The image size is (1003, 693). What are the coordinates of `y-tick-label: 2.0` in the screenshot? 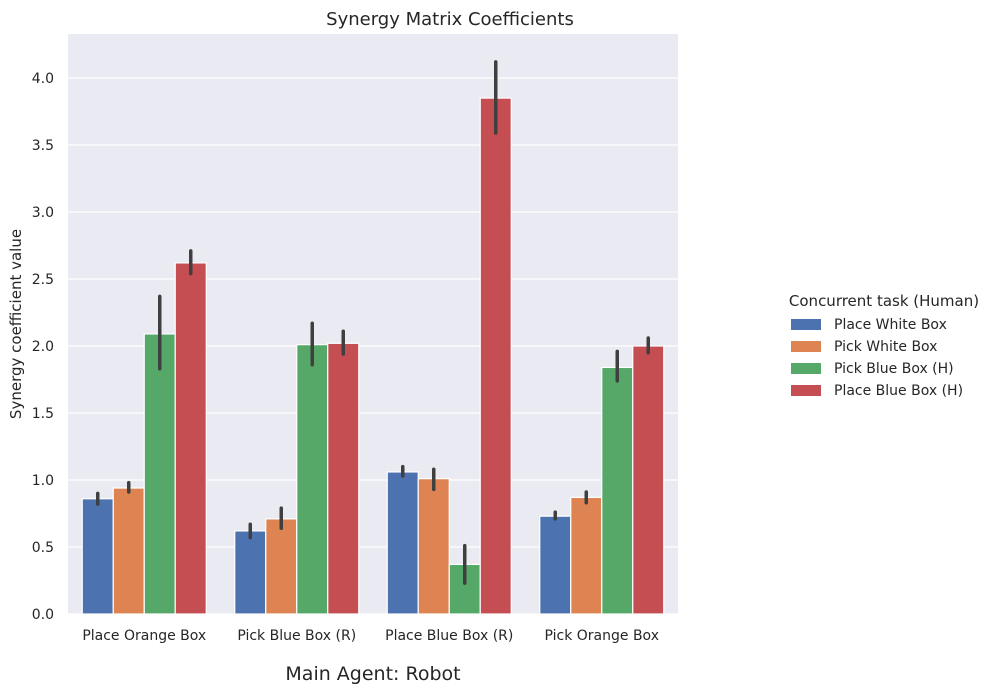 It's located at (43, 347).